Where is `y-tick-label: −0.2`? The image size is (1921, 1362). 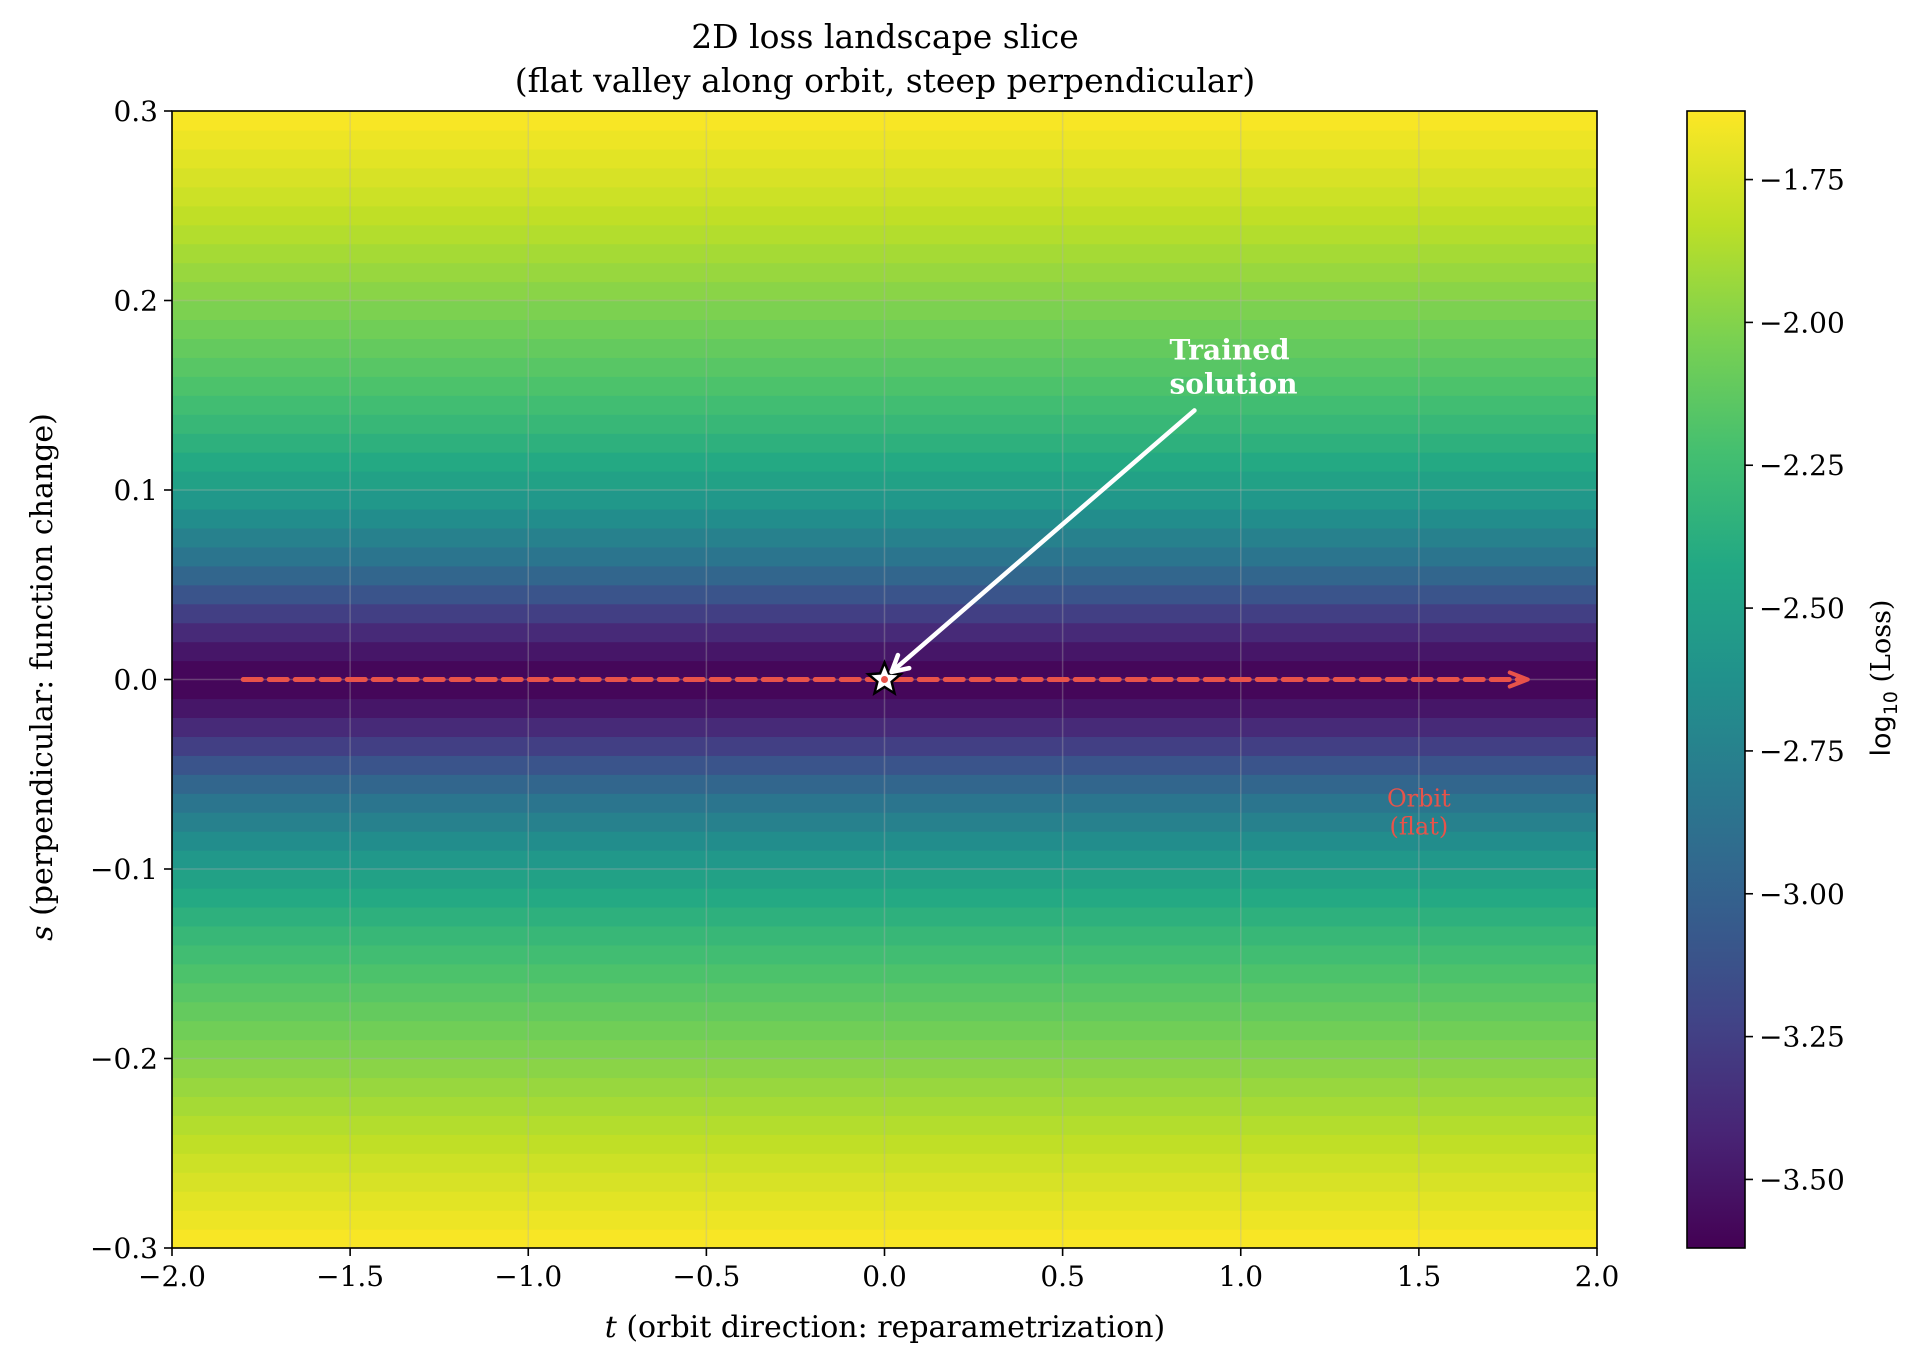 y-tick-label: −0.2 is located at coordinates (124, 1059).